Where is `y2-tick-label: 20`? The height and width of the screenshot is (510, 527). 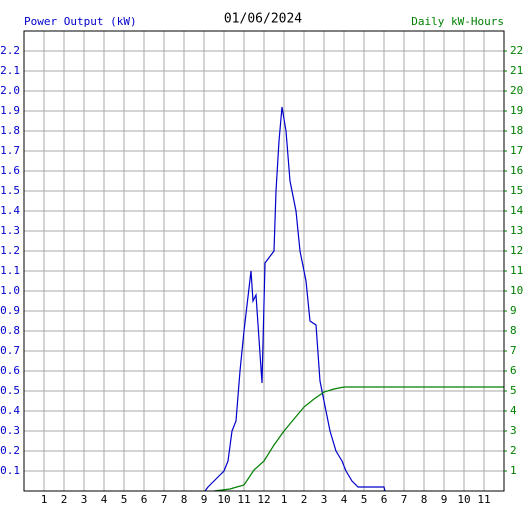
y2-tick-label: 20 is located at coordinates (516, 90).